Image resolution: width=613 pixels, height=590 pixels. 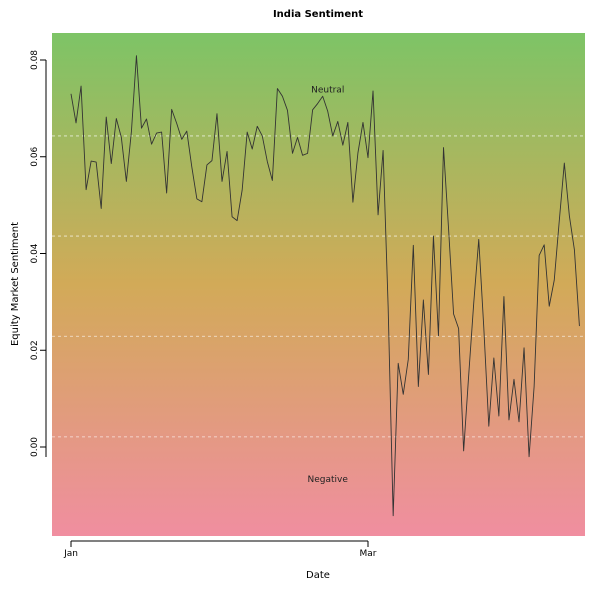 I want to click on y-tick-label: 0.04, so click(x=35, y=253).